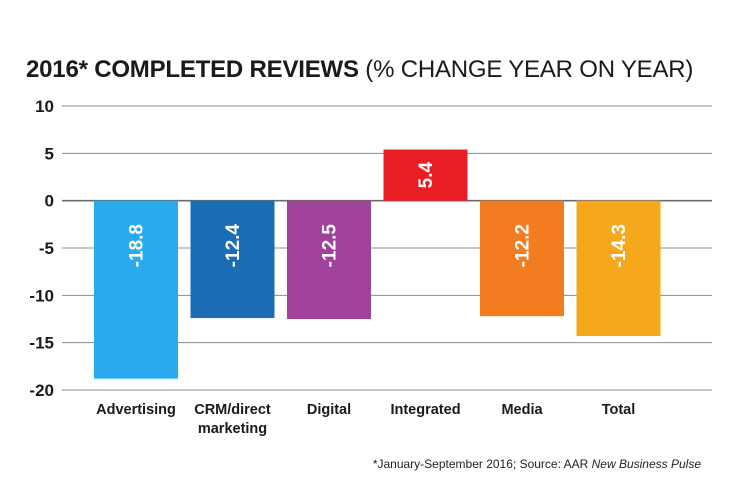 The width and height of the screenshot is (743, 496). Describe the element at coordinates (425, 410) in the screenshot. I see `x-tick-label: Integrated` at that location.